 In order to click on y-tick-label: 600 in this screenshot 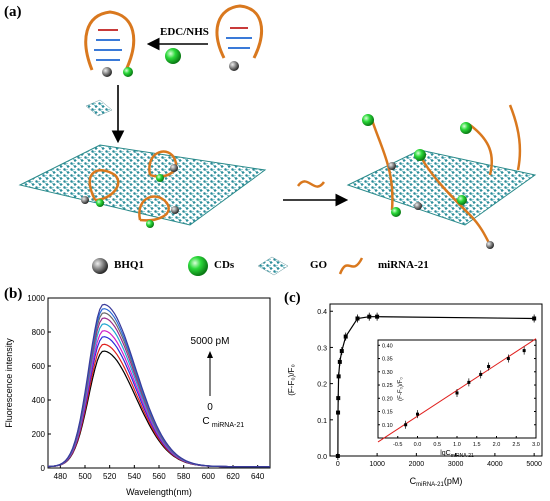, I will do `click(39, 366)`.